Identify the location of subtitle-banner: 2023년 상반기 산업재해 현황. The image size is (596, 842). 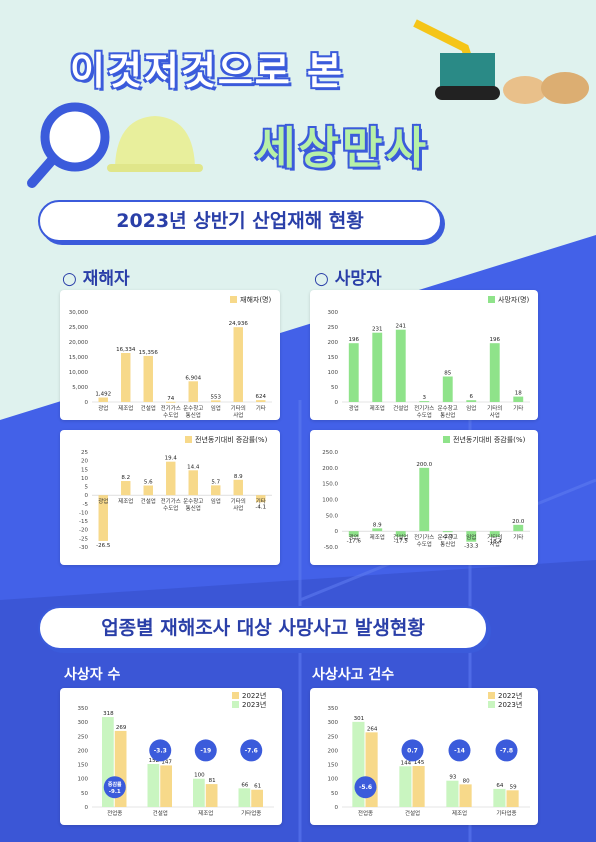
(240, 221).